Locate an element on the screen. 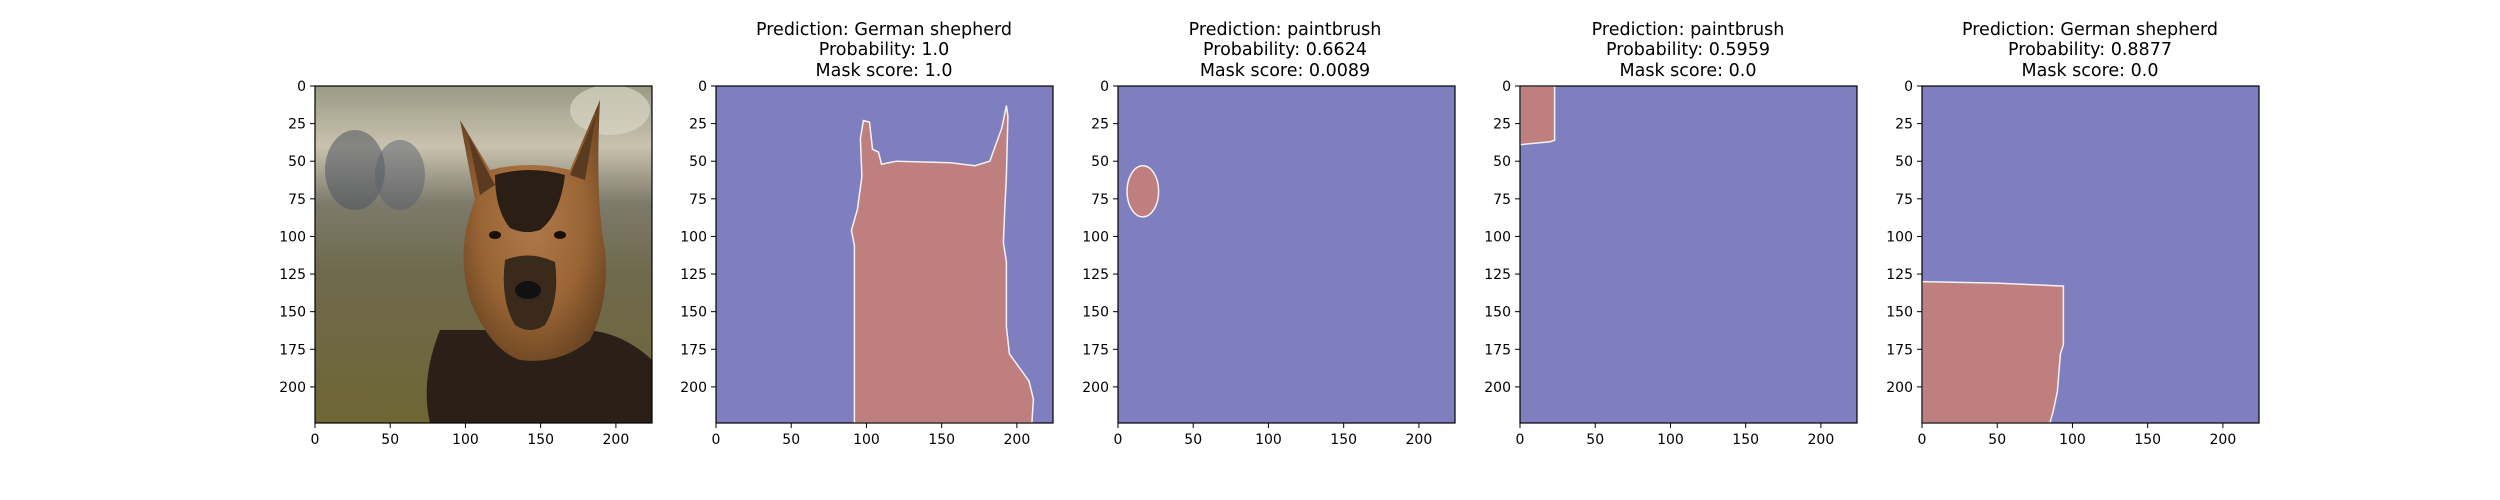 Image resolution: width=2500 pixels, height=500 pixels. panel-2-title-line-2: Probability: 1.0 is located at coordinates (884, 50).